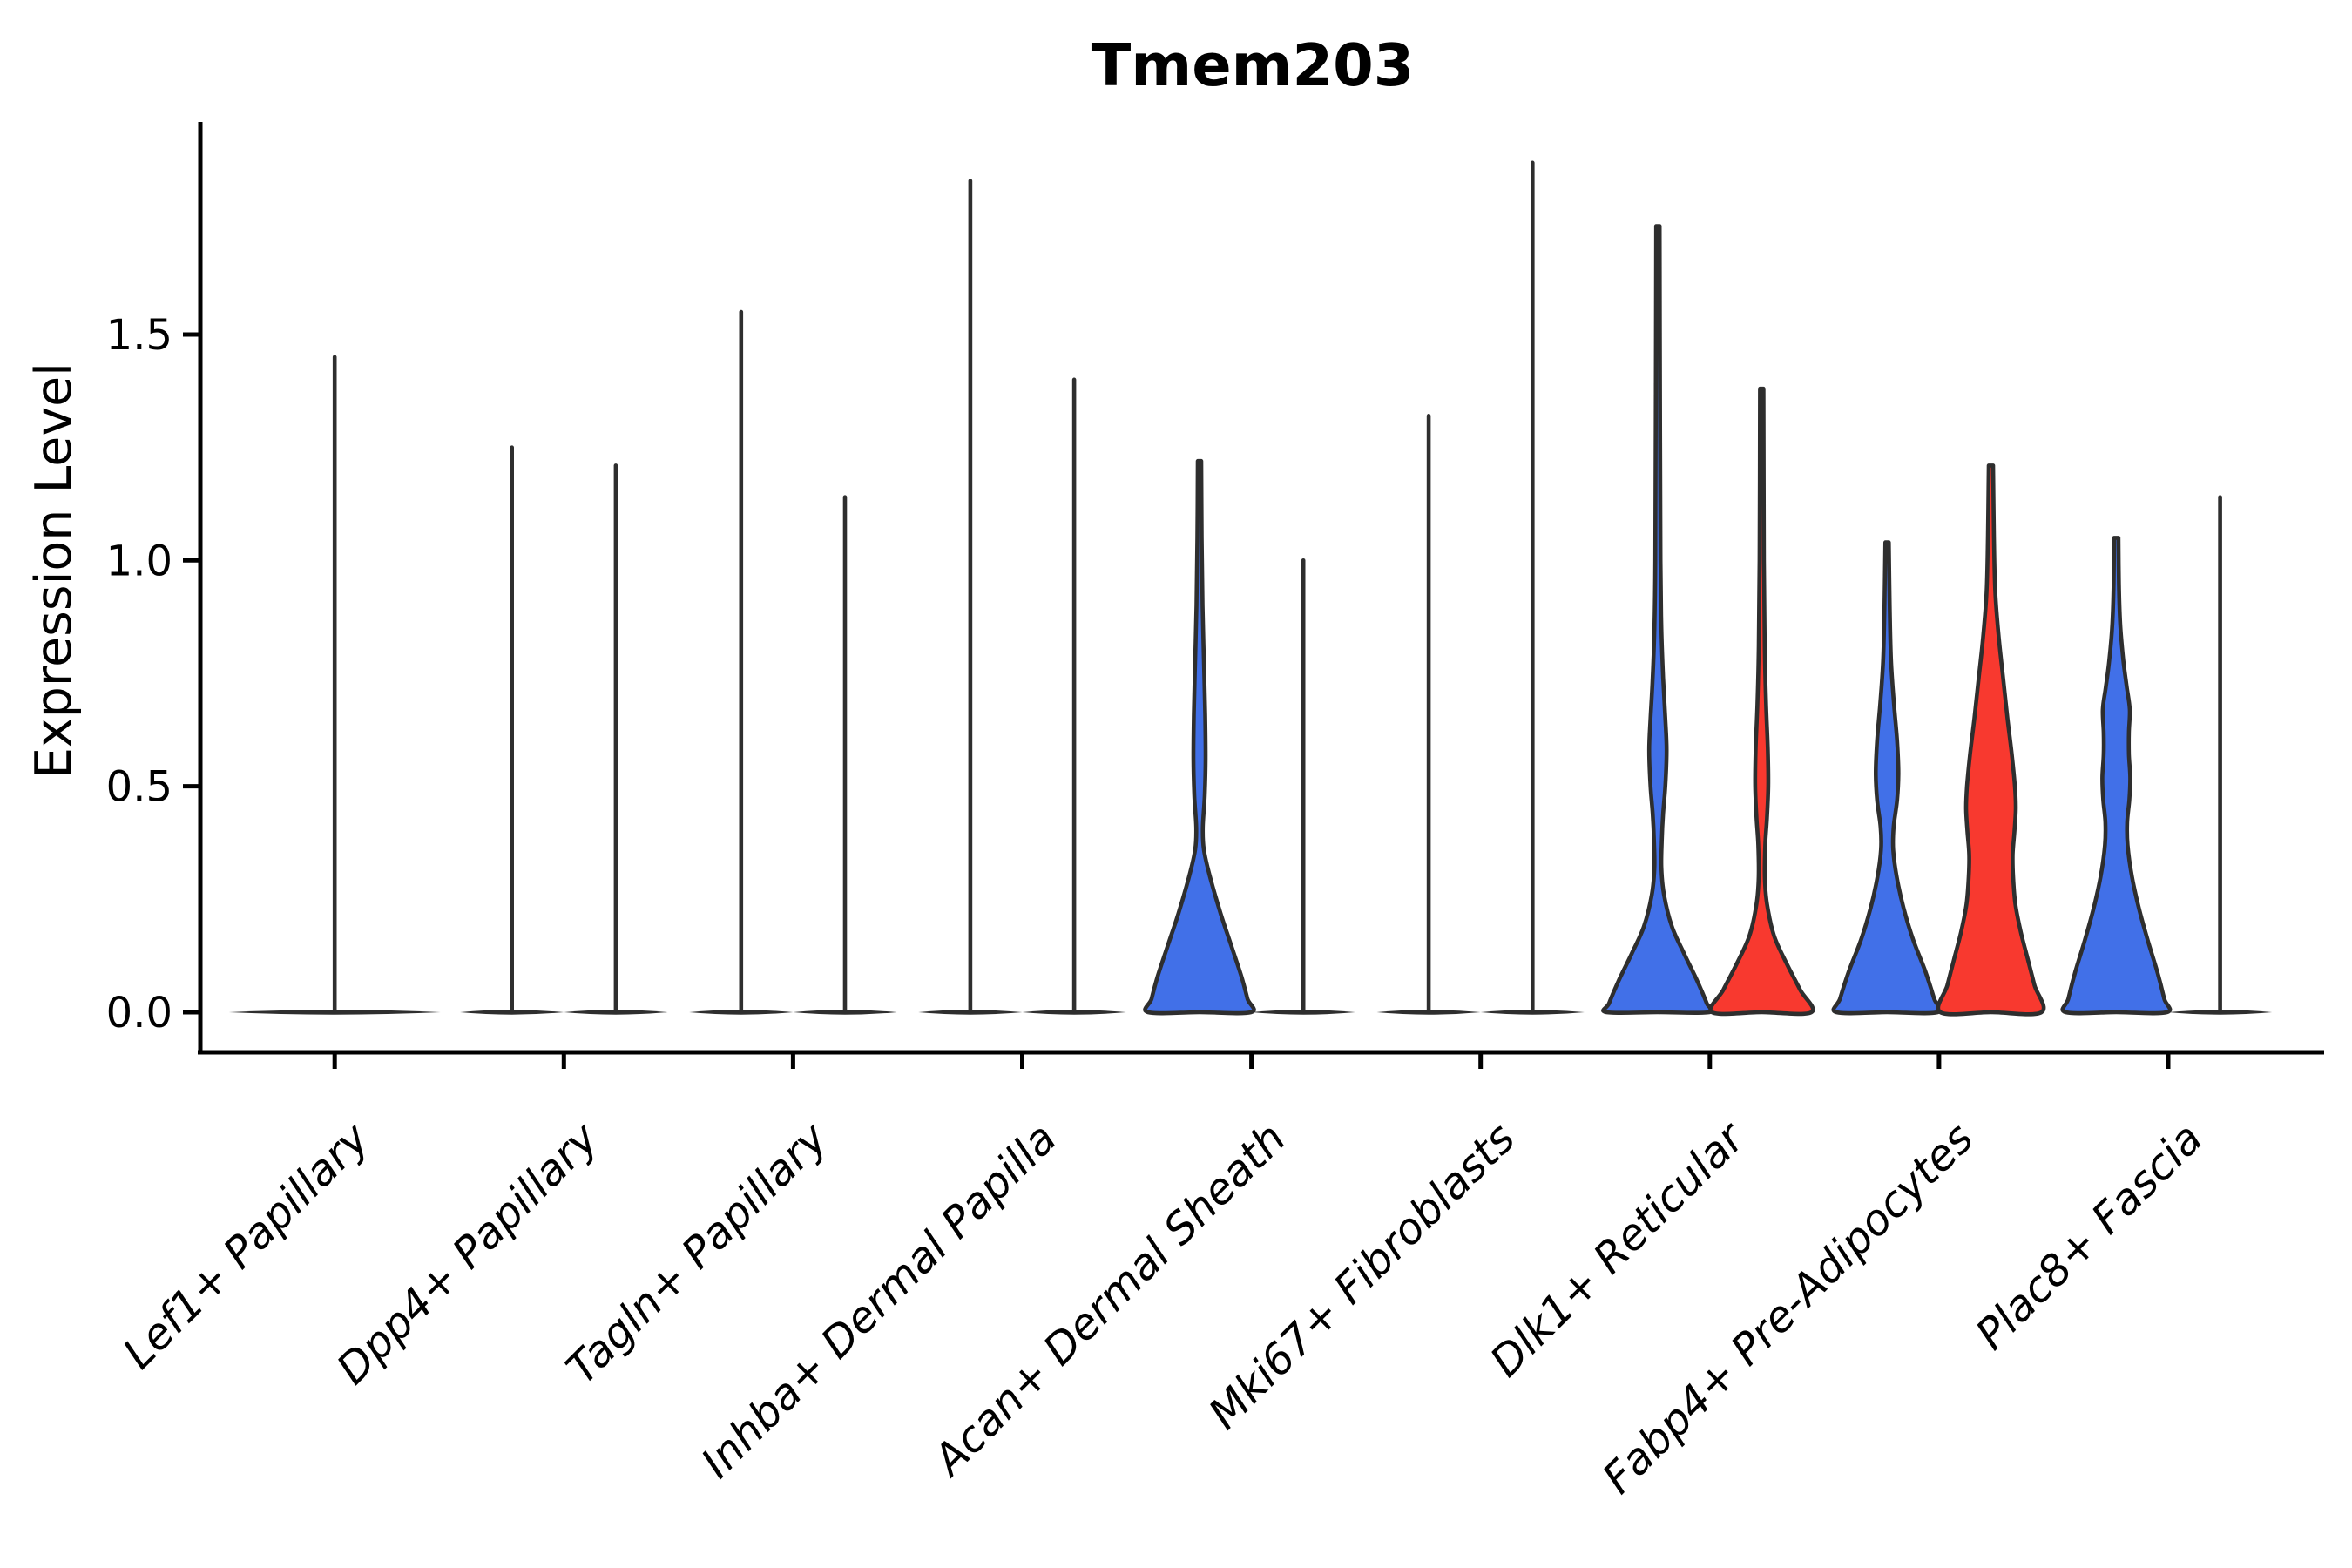  I want to click on violin-fabp4-right, so click(1991, 740).